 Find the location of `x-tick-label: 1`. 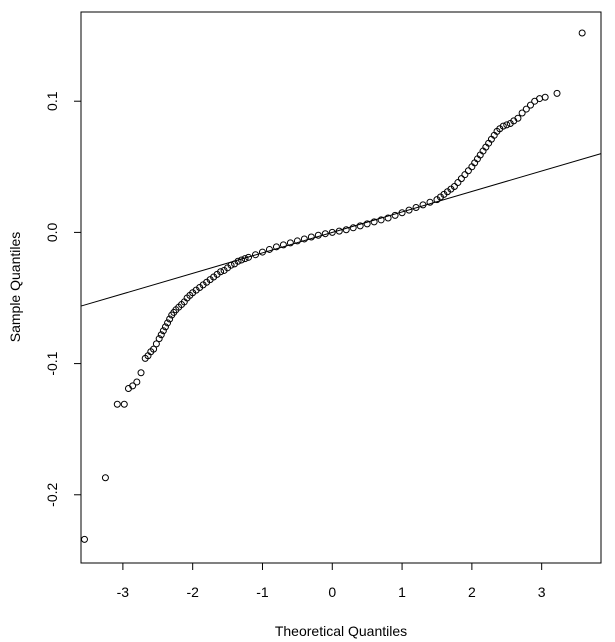

x-tick-label: 1 is located at coordinates (402, 592).